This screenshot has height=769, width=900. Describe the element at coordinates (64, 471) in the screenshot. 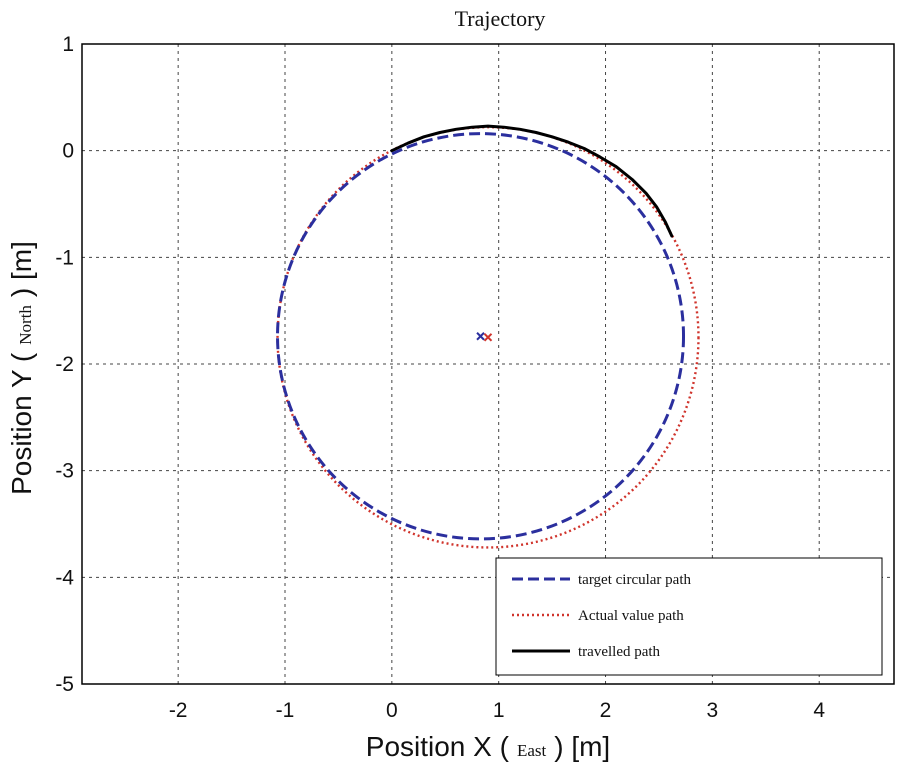

I see `y-tick-label: -3` at that location.